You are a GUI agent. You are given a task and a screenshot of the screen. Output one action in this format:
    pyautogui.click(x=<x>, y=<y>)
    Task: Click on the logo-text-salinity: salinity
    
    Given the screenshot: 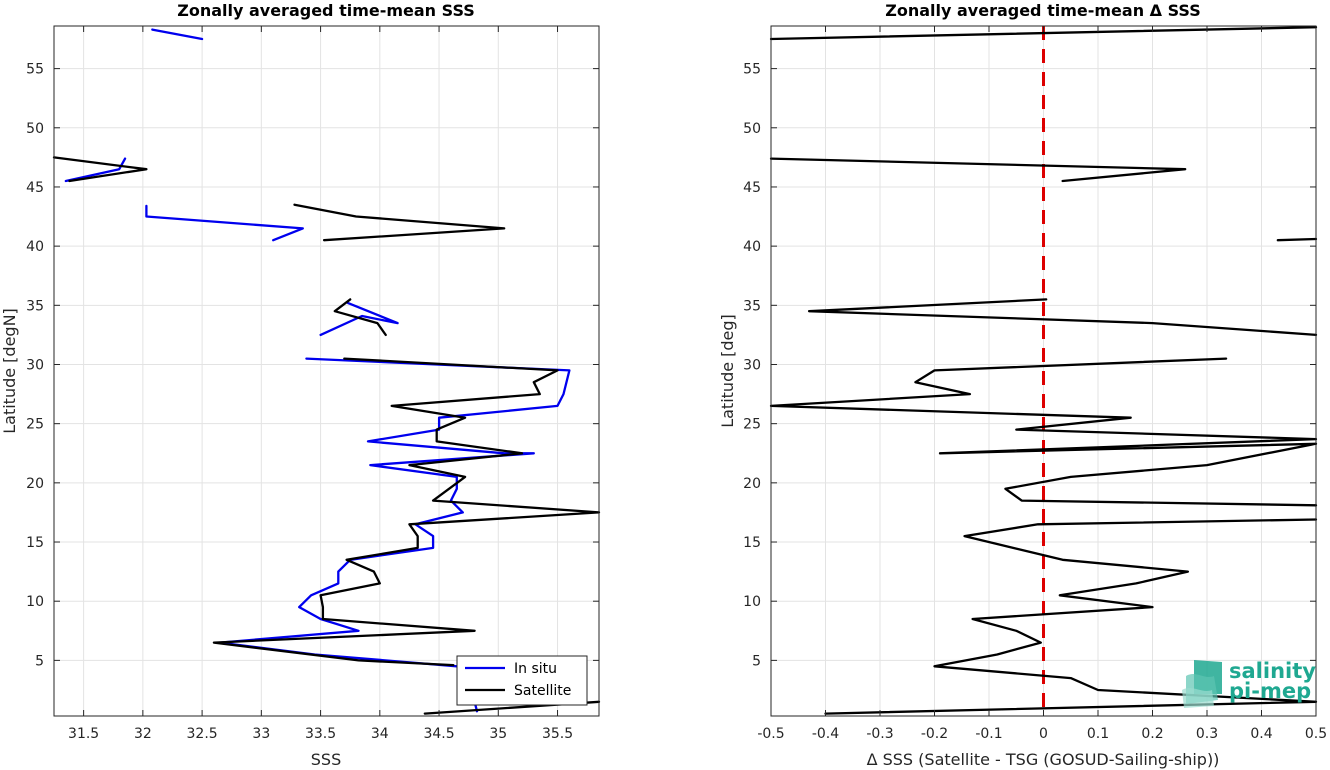 What is the action you would take?
    pyautogui.click(x=1272, y=671)
    